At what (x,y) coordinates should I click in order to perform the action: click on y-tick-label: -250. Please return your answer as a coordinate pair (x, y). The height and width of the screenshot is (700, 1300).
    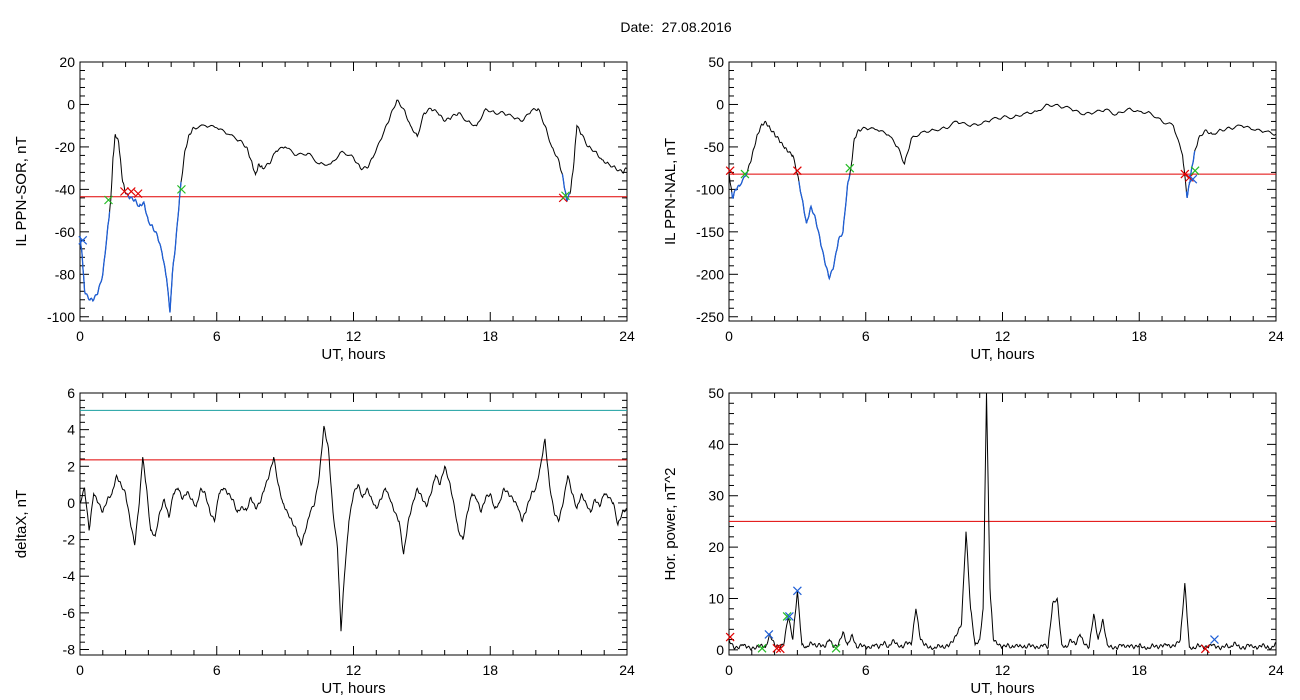
    Looking at the image, I should click on (710, 317).